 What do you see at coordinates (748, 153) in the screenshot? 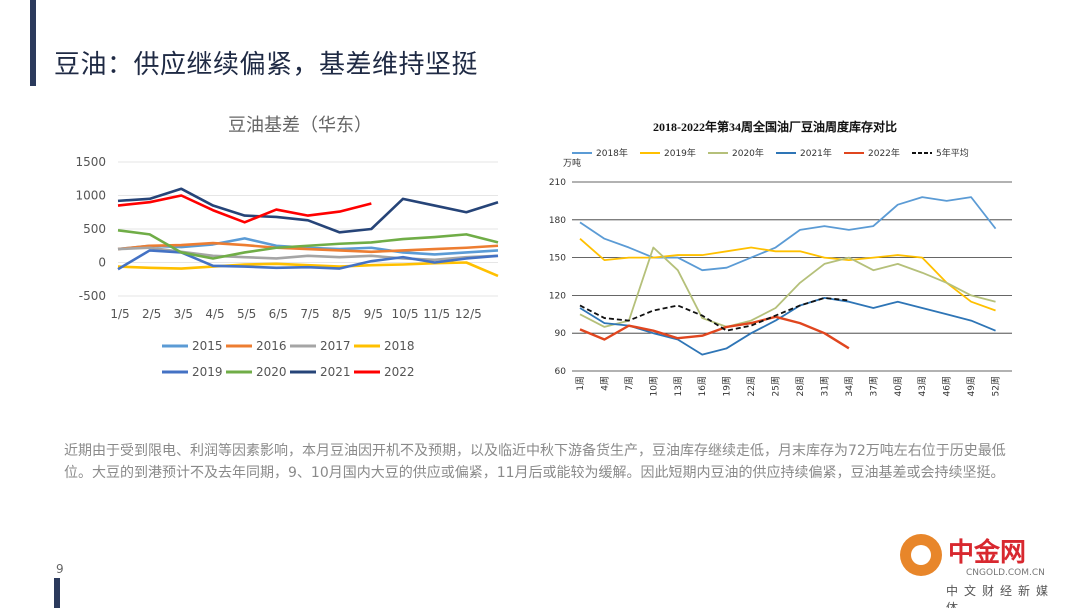
I see `inventory-legend-label: 2020年` at bounding box center [748, 153].